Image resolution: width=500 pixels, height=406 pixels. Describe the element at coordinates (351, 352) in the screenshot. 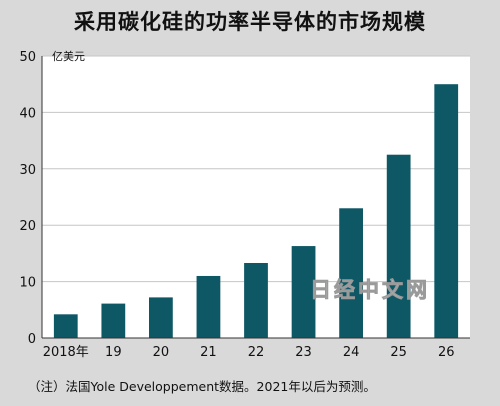

I see `x-tick-label: 24` at that location.